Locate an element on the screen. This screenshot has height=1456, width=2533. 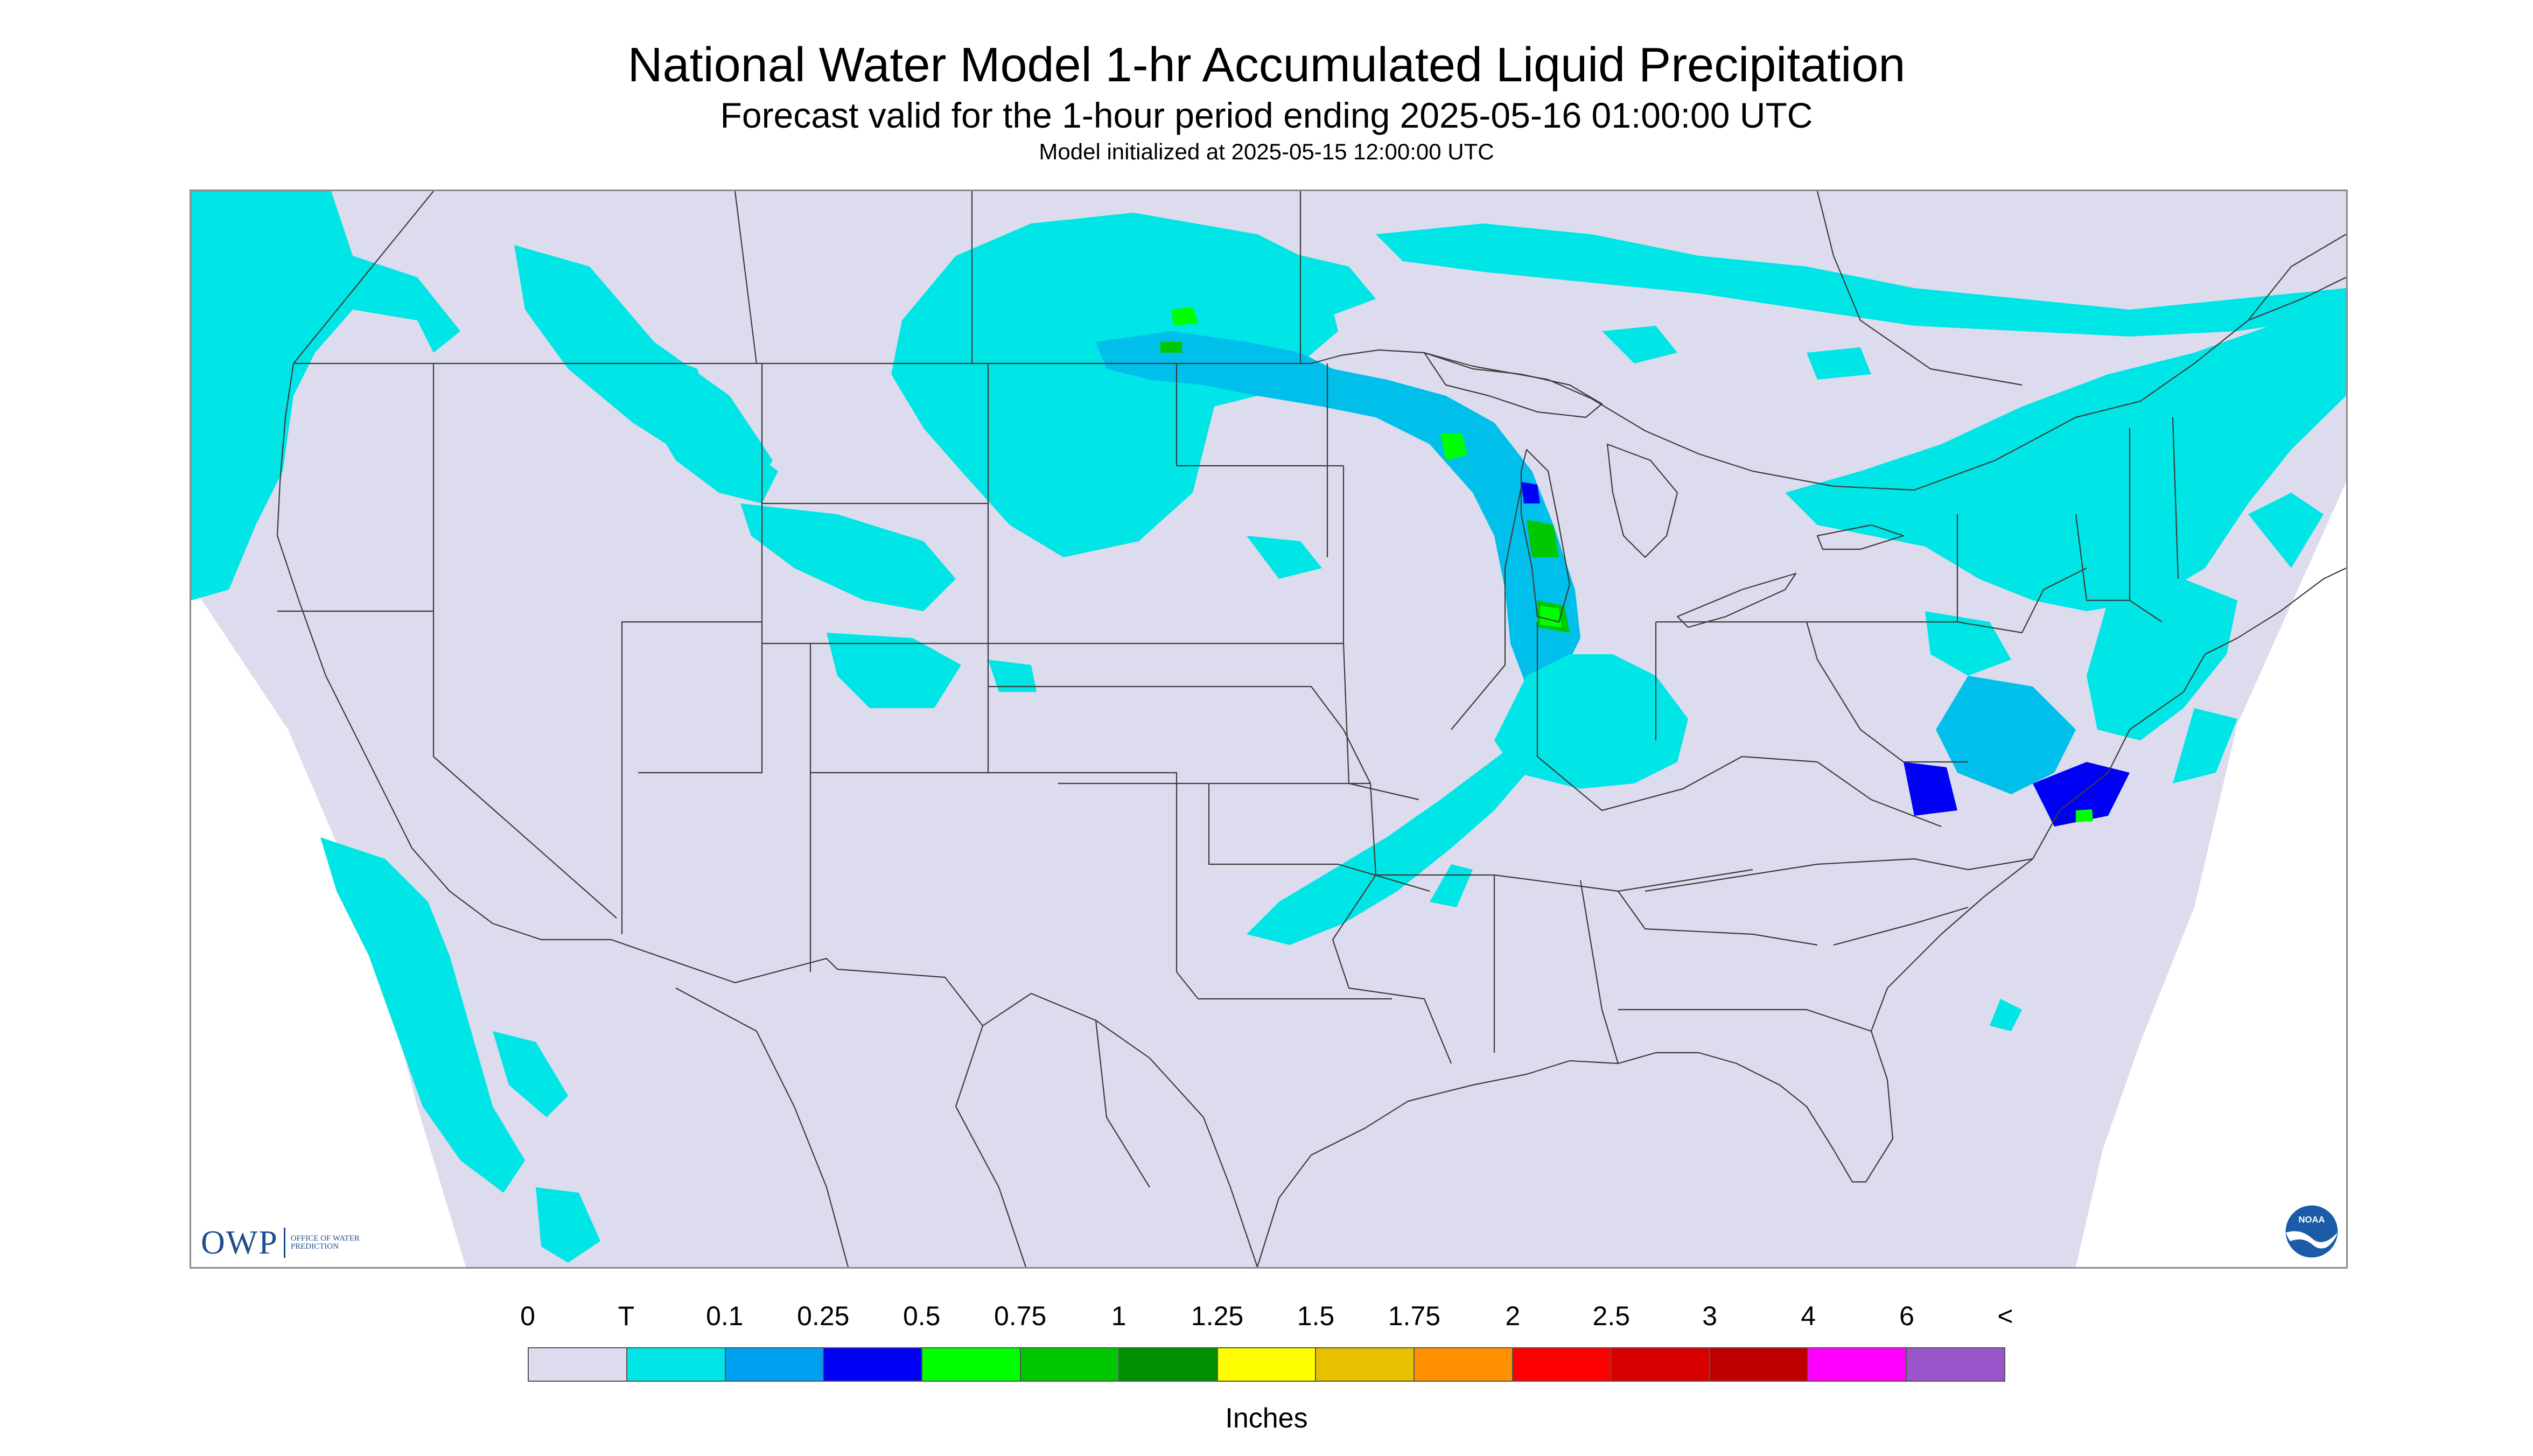
owp-logo: OWP Office of Water Prediction is located at coordinates (283, 1243).